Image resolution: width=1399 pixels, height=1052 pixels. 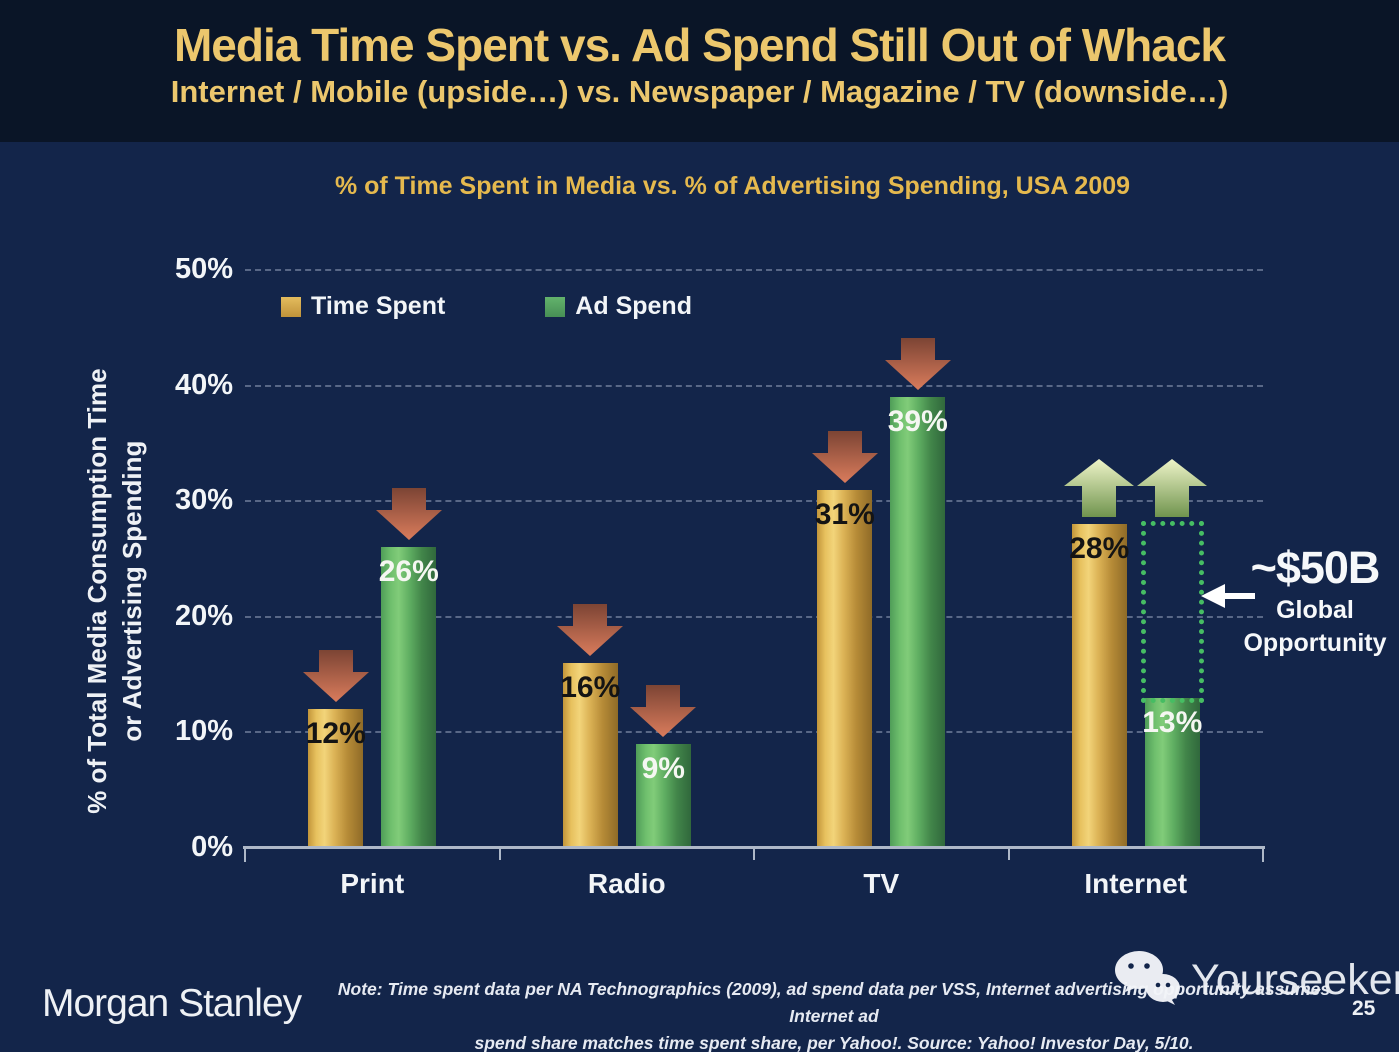 I want to click on x-axis-label-internet: Internet, so click(x=1136, y=883).